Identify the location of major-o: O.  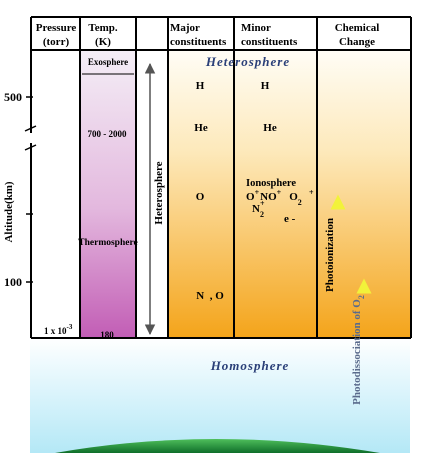
(200, 197).